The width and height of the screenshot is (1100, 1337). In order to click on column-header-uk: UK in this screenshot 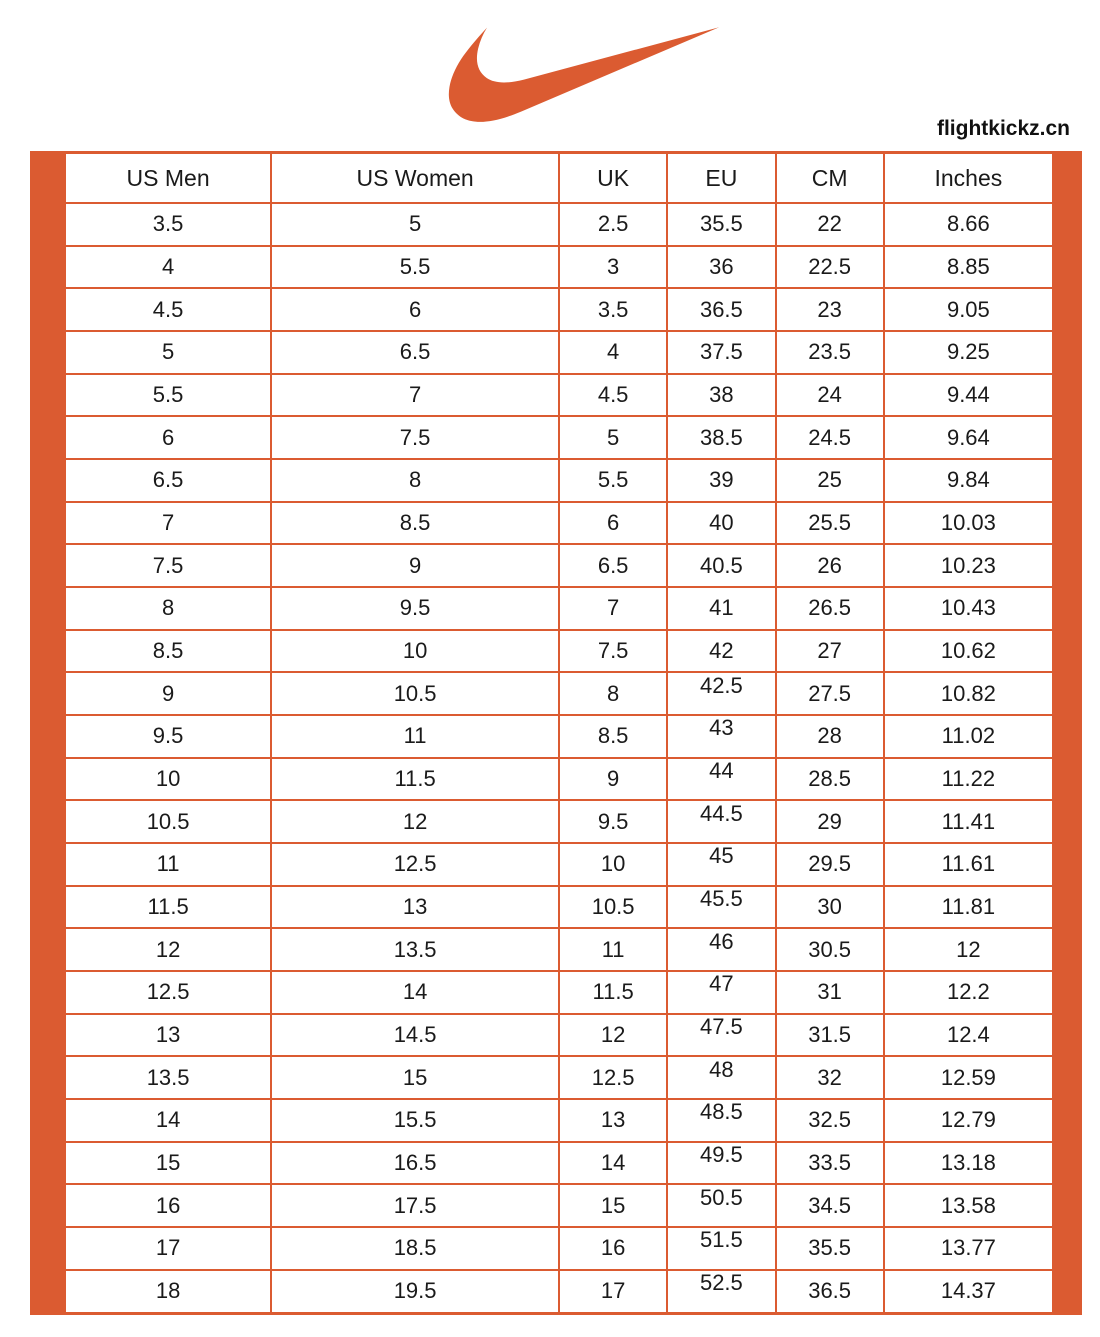, I will do `click(613, 177)`.